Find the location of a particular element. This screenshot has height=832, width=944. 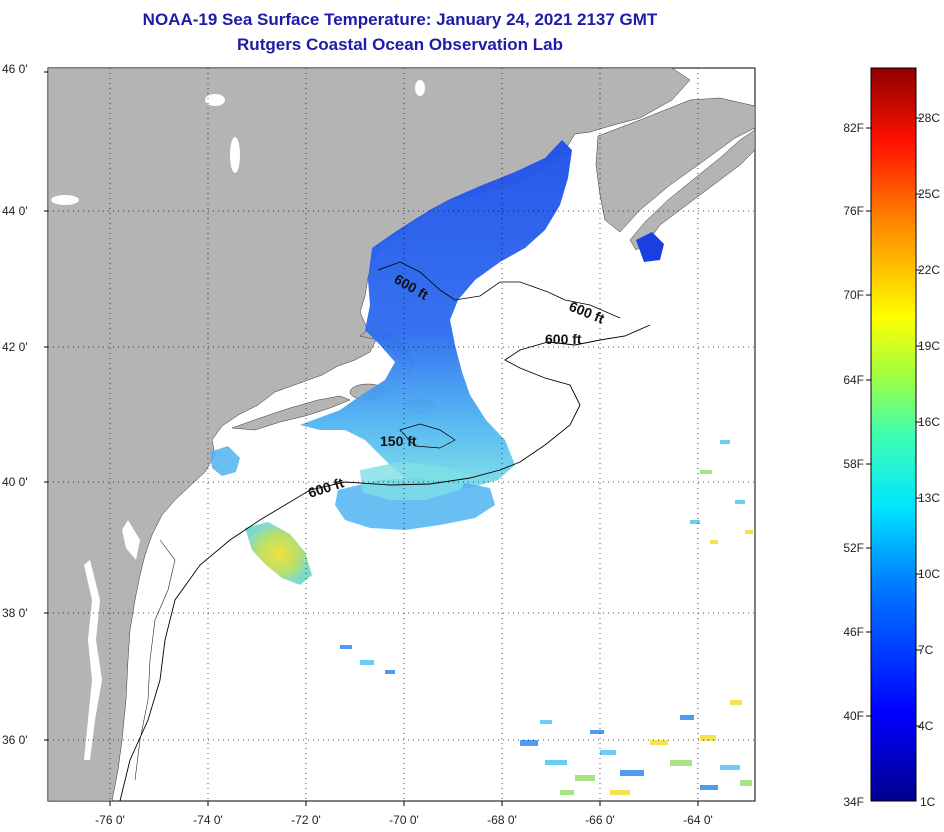

map-subtitle: Rutgers Coastal Ocean Observation Lab is located at coordinates (400, 44).